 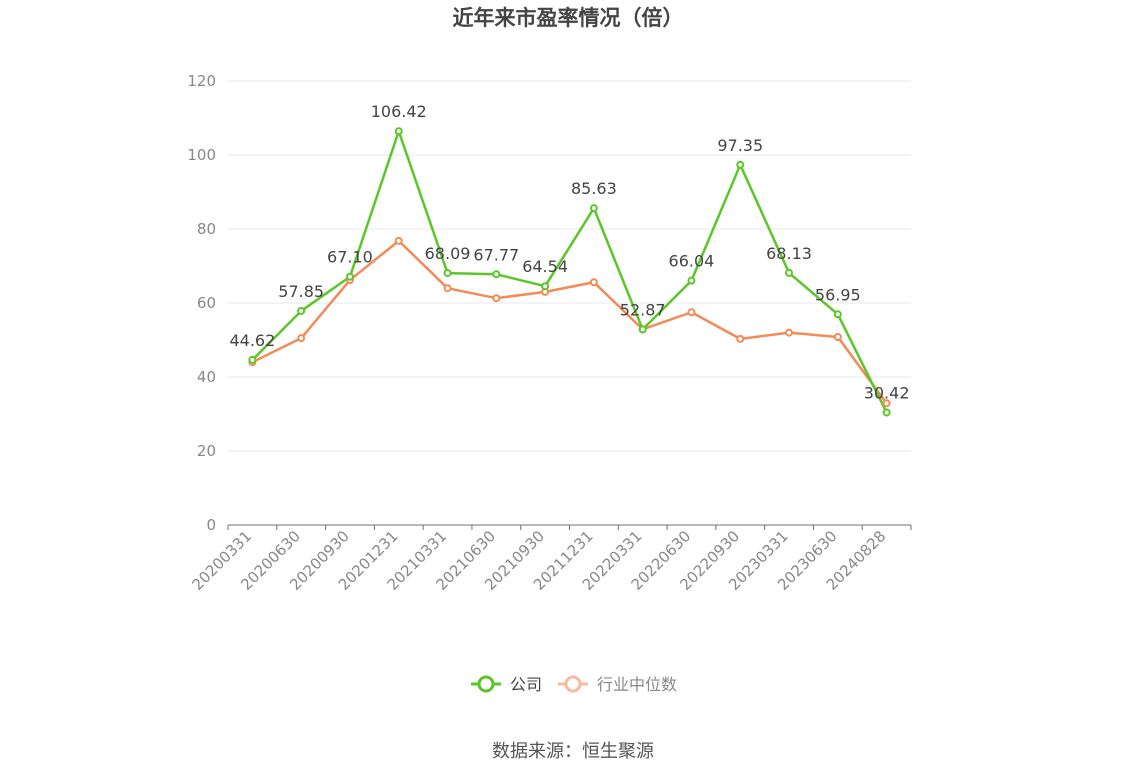 What do you see at coordinates (506, 684) in the screenshot?
I see `legend-item-company: 公司` at bounding box center [506, 684].